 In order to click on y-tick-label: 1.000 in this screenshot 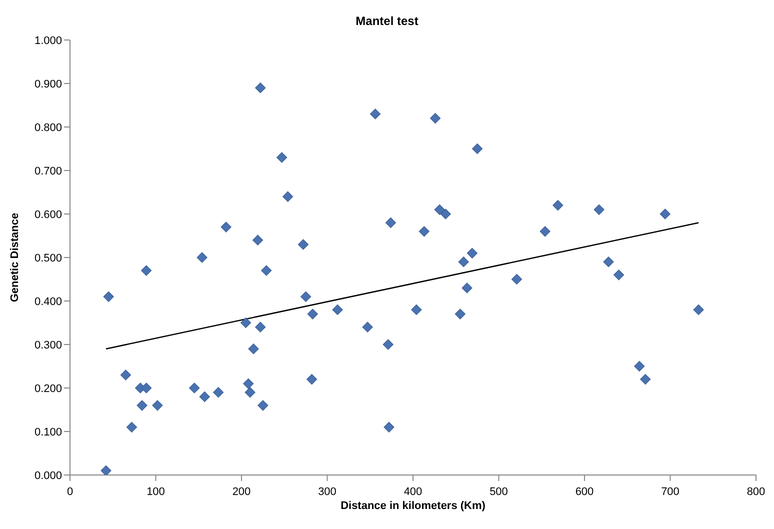, I will do `click(48, 40)`.